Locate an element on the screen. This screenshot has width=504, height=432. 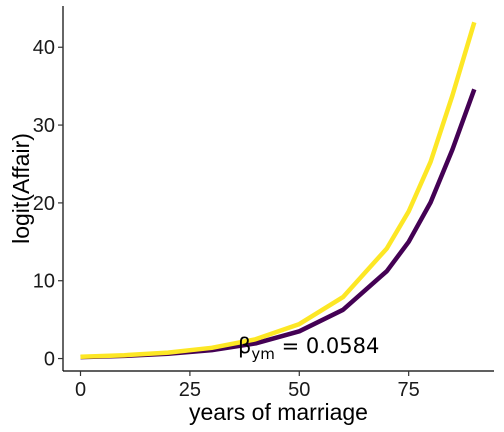
beta-annotation: βym = 0.0584 is located at coordinates (308, 348).